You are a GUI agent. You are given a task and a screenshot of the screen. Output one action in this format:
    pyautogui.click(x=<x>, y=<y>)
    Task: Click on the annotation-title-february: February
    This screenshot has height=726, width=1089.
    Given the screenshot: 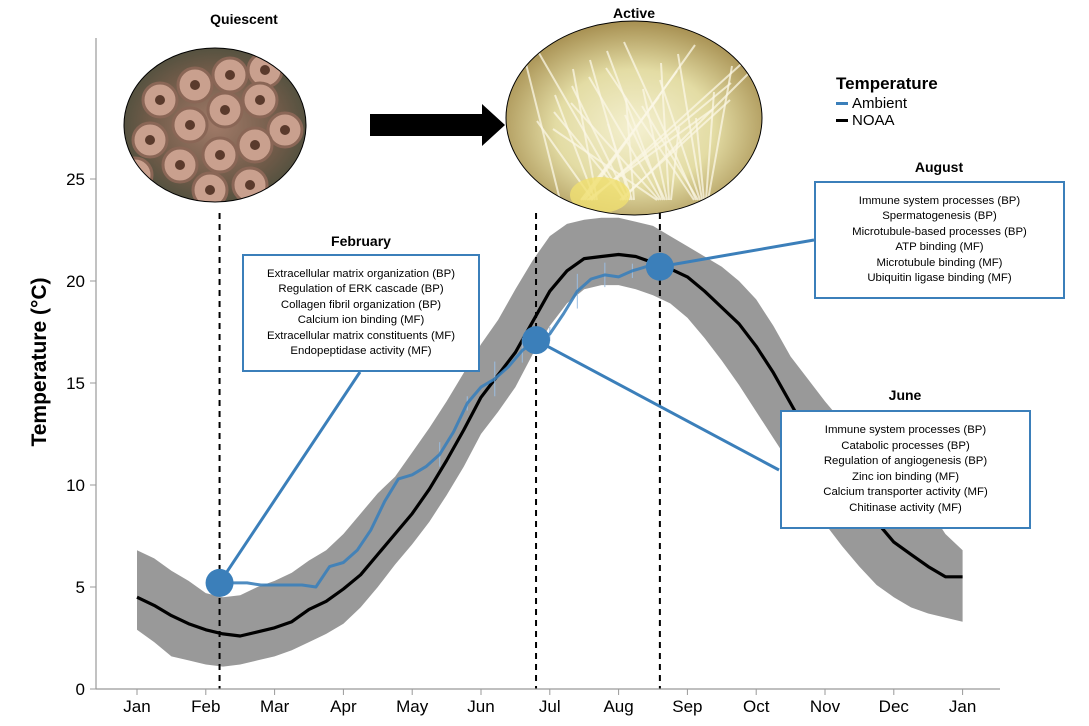 What is the action you would take?
    pyautogui.click(x=361, y=241)
    